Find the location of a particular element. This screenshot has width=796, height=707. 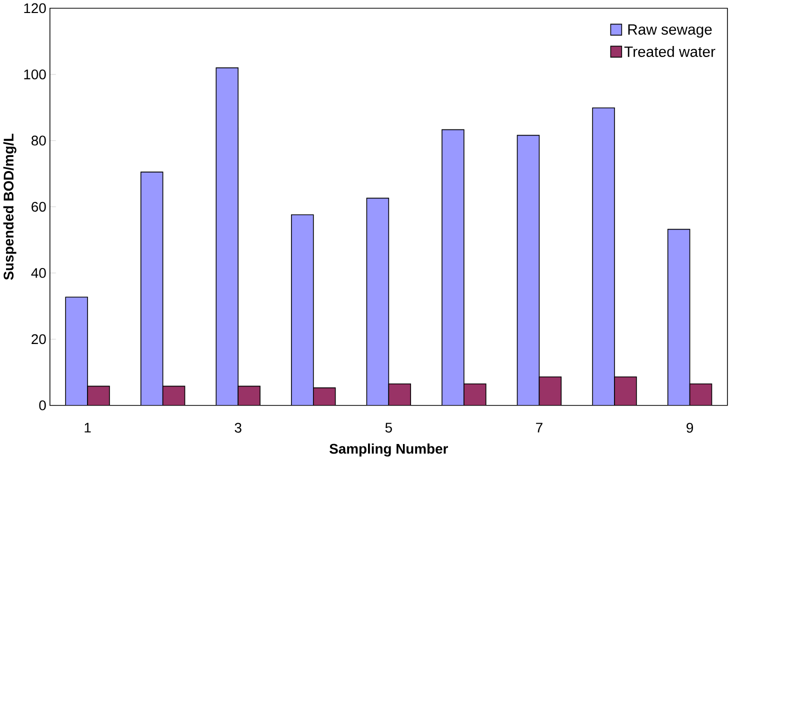

y-tick-label: 80 is located at coordinates (39, 141).